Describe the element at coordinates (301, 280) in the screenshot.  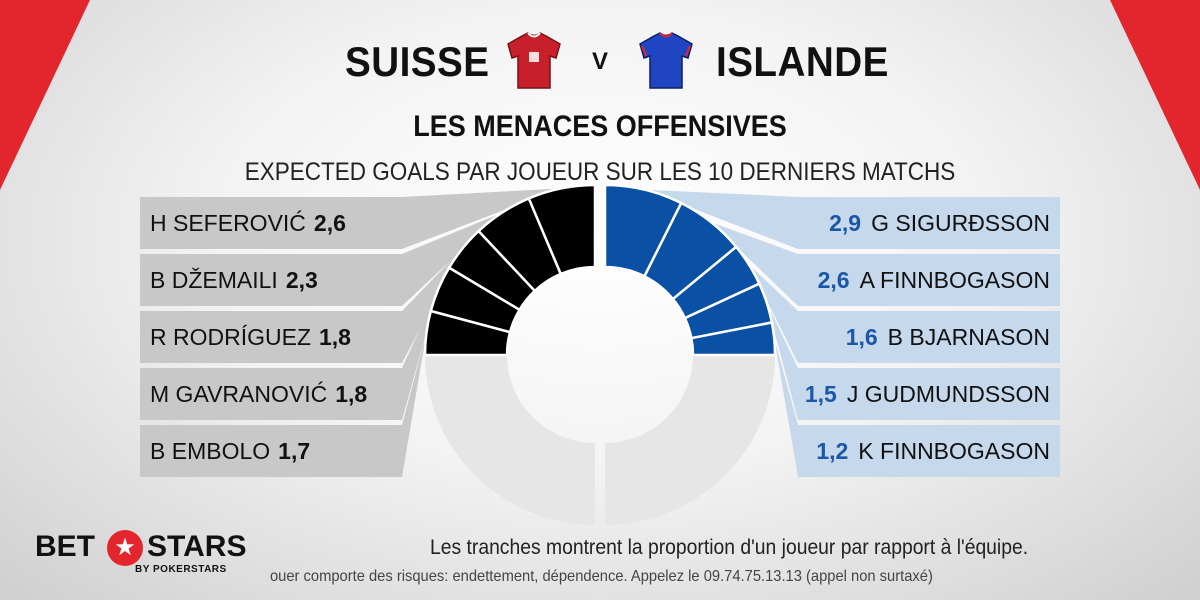
I see `xg-value: 2,3` at that location.